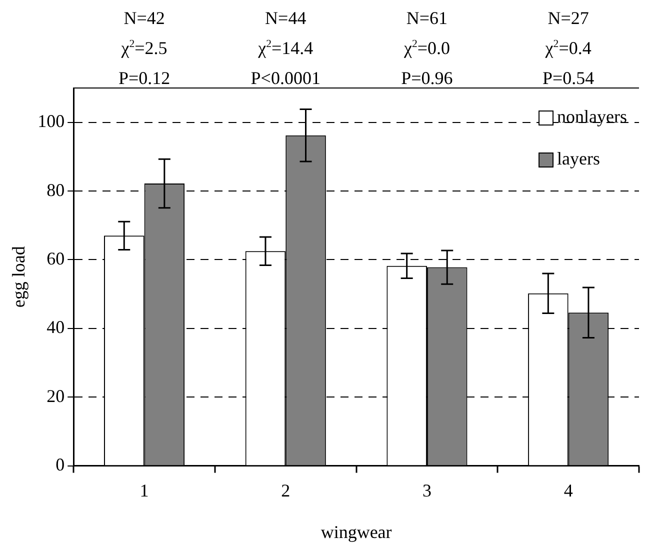 The height and width of the screenshot is (553, 649). What do you see at coordinates (144, 490) in the screenshot?
I see `x-tick-label: 1` at bounding box center [144, 490].